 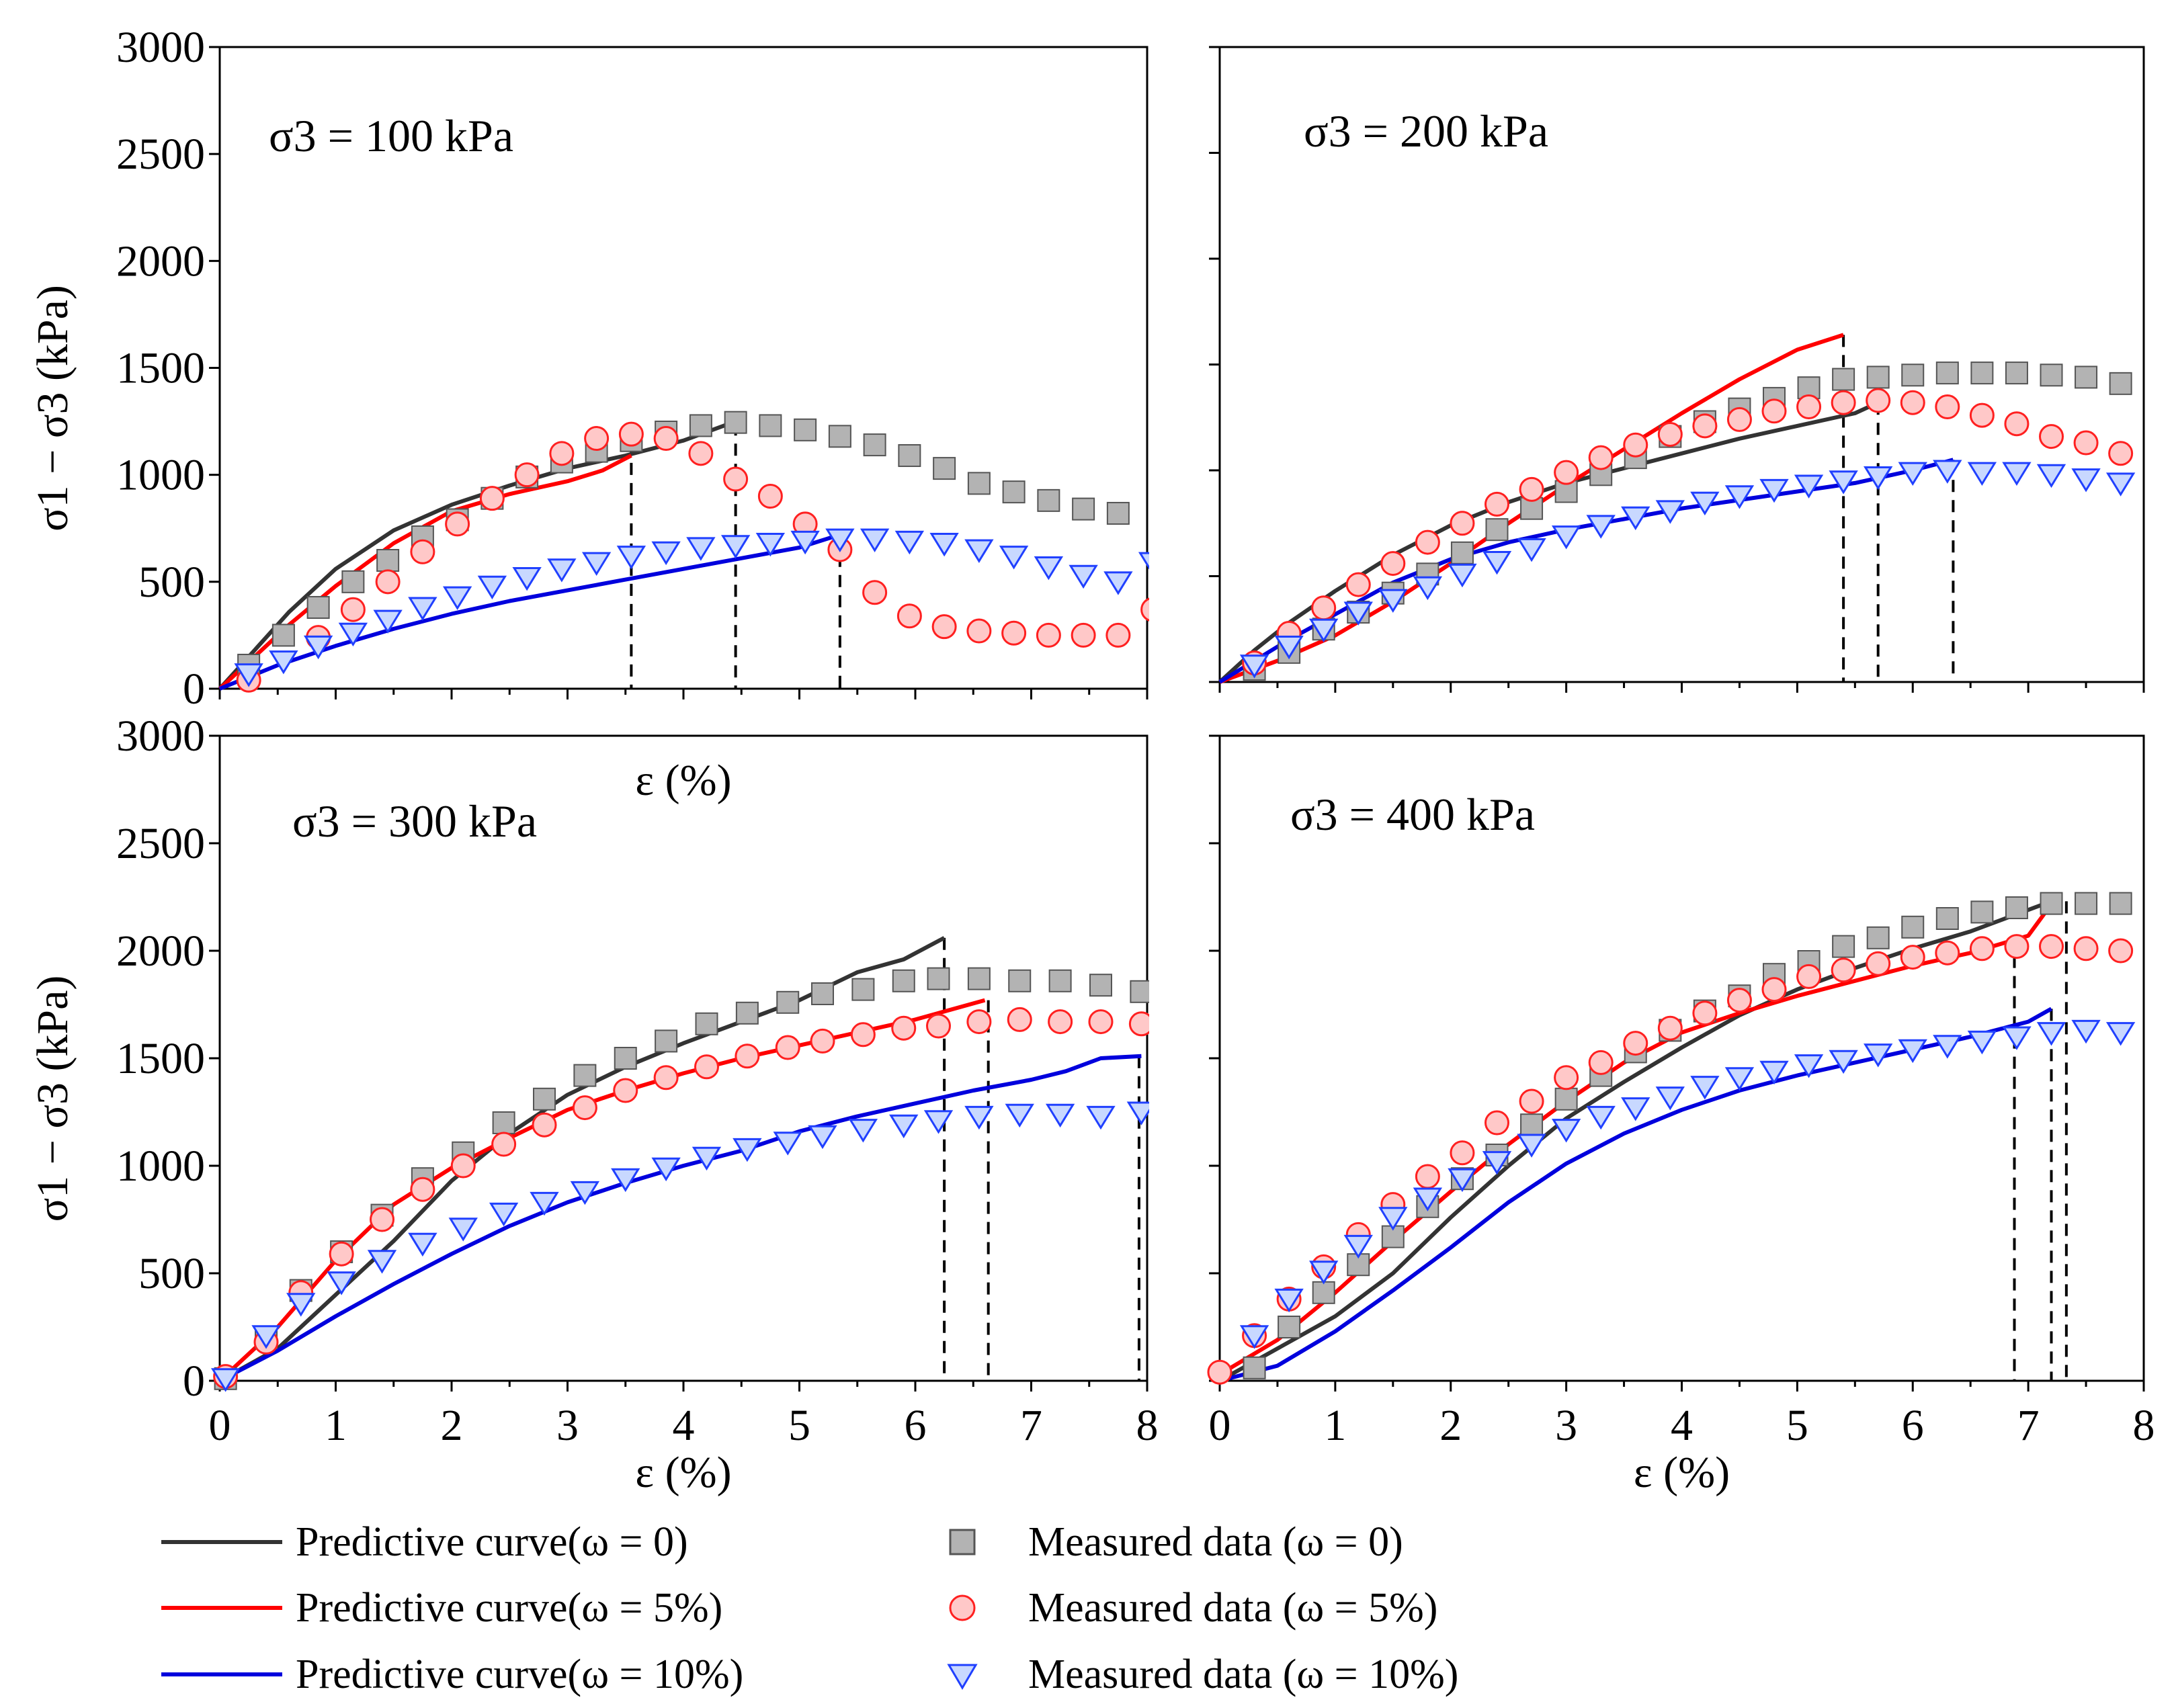 I want to click on series-markers-w0, so click(x=1687, y=1135).